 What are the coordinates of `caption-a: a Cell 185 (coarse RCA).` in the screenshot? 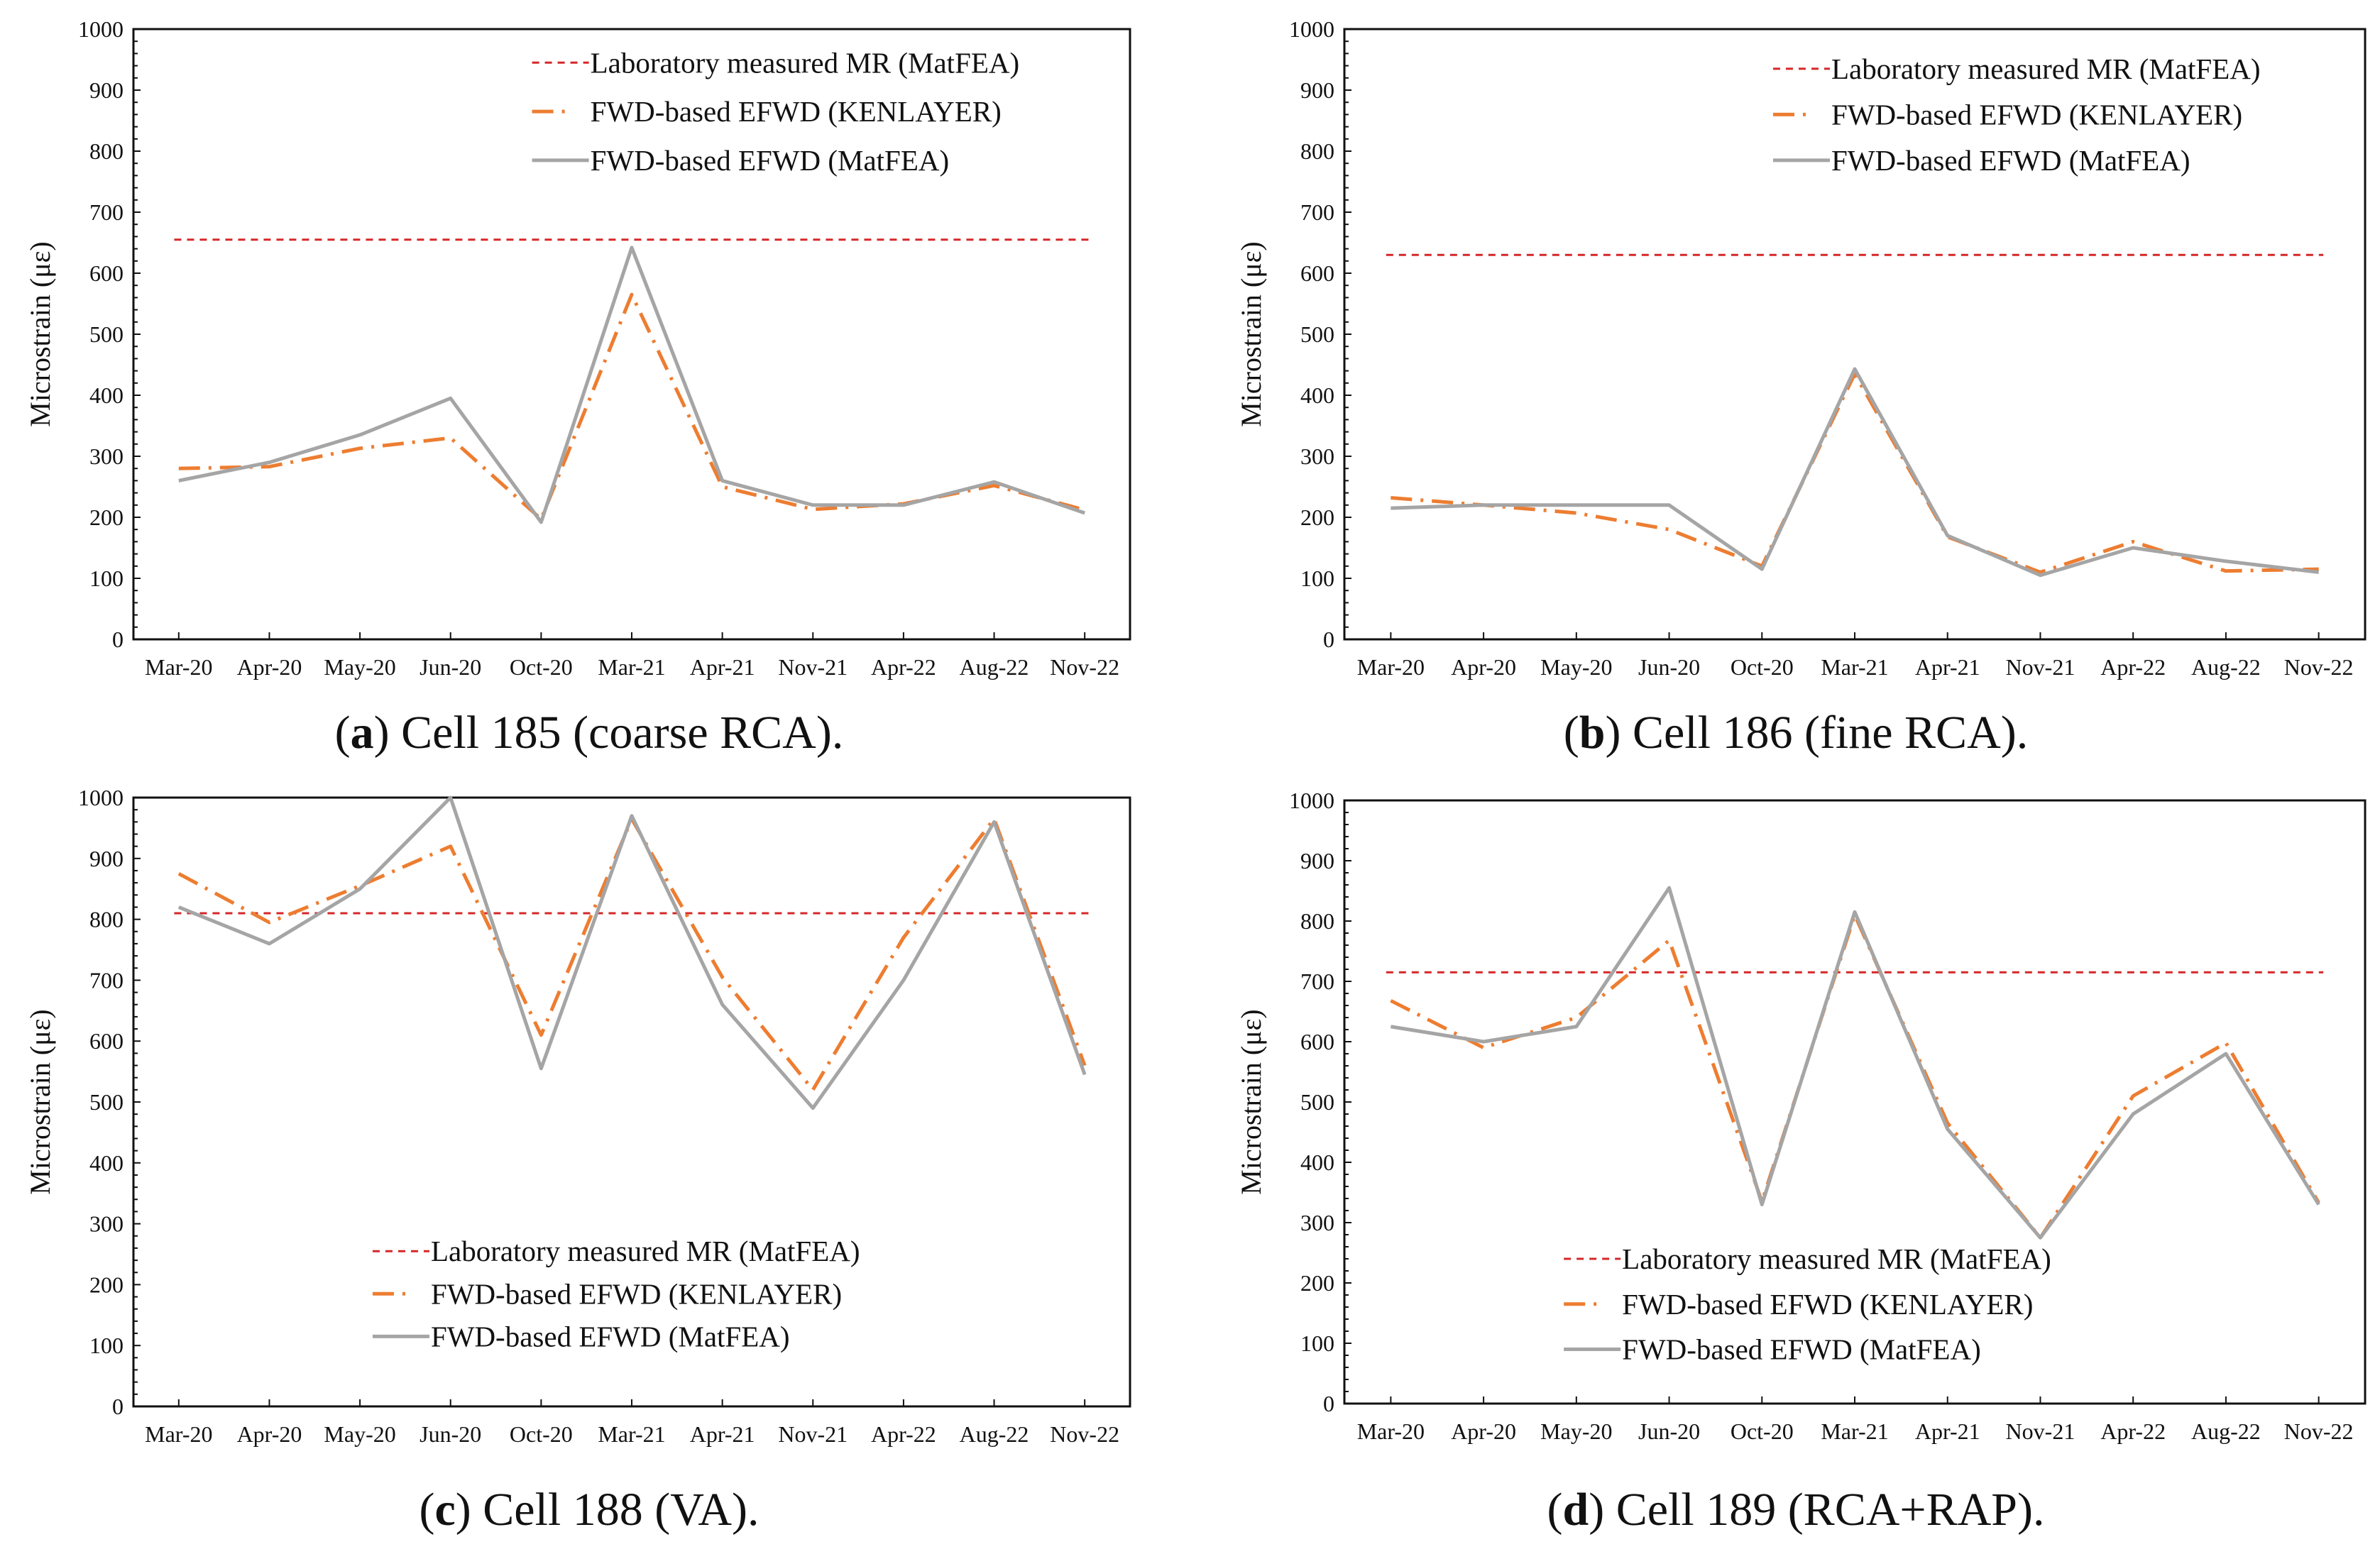 It's located at (589, 733).